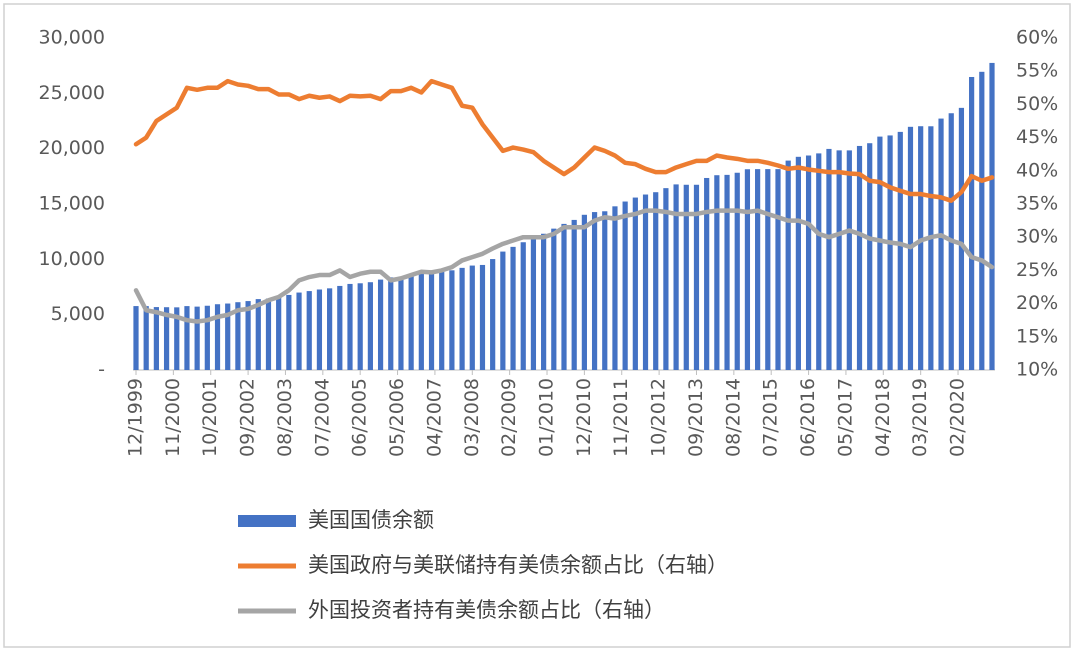 The height and width of the screenshot is (653, 1080). I want to click on y2-tick-label: 35%, so click(1037, 204).